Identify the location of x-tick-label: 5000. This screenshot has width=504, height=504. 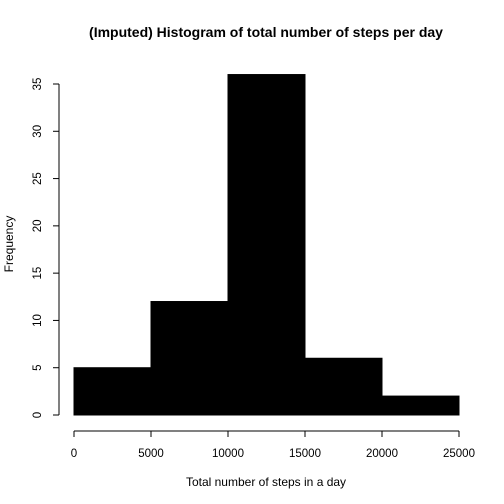
(151, 454).